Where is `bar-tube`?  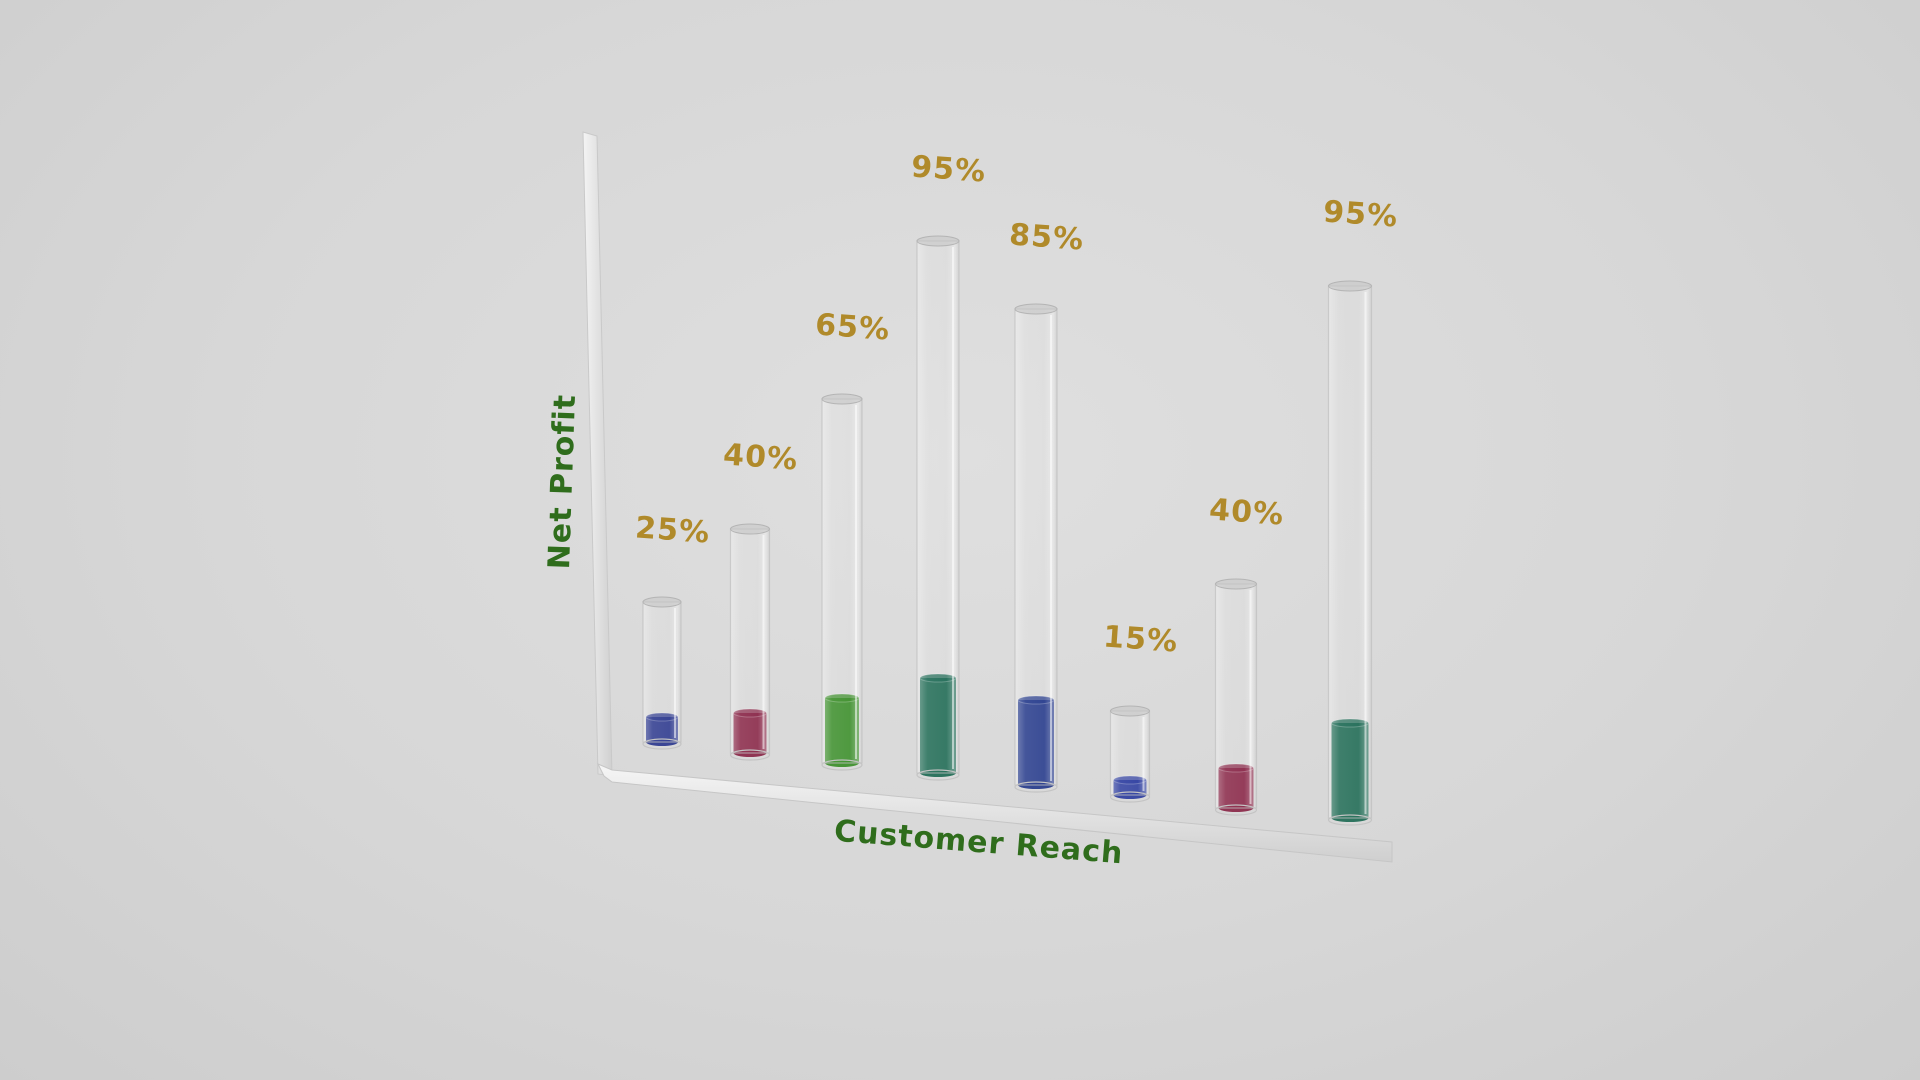
bar-tube is located at coordinates (1350, 552).